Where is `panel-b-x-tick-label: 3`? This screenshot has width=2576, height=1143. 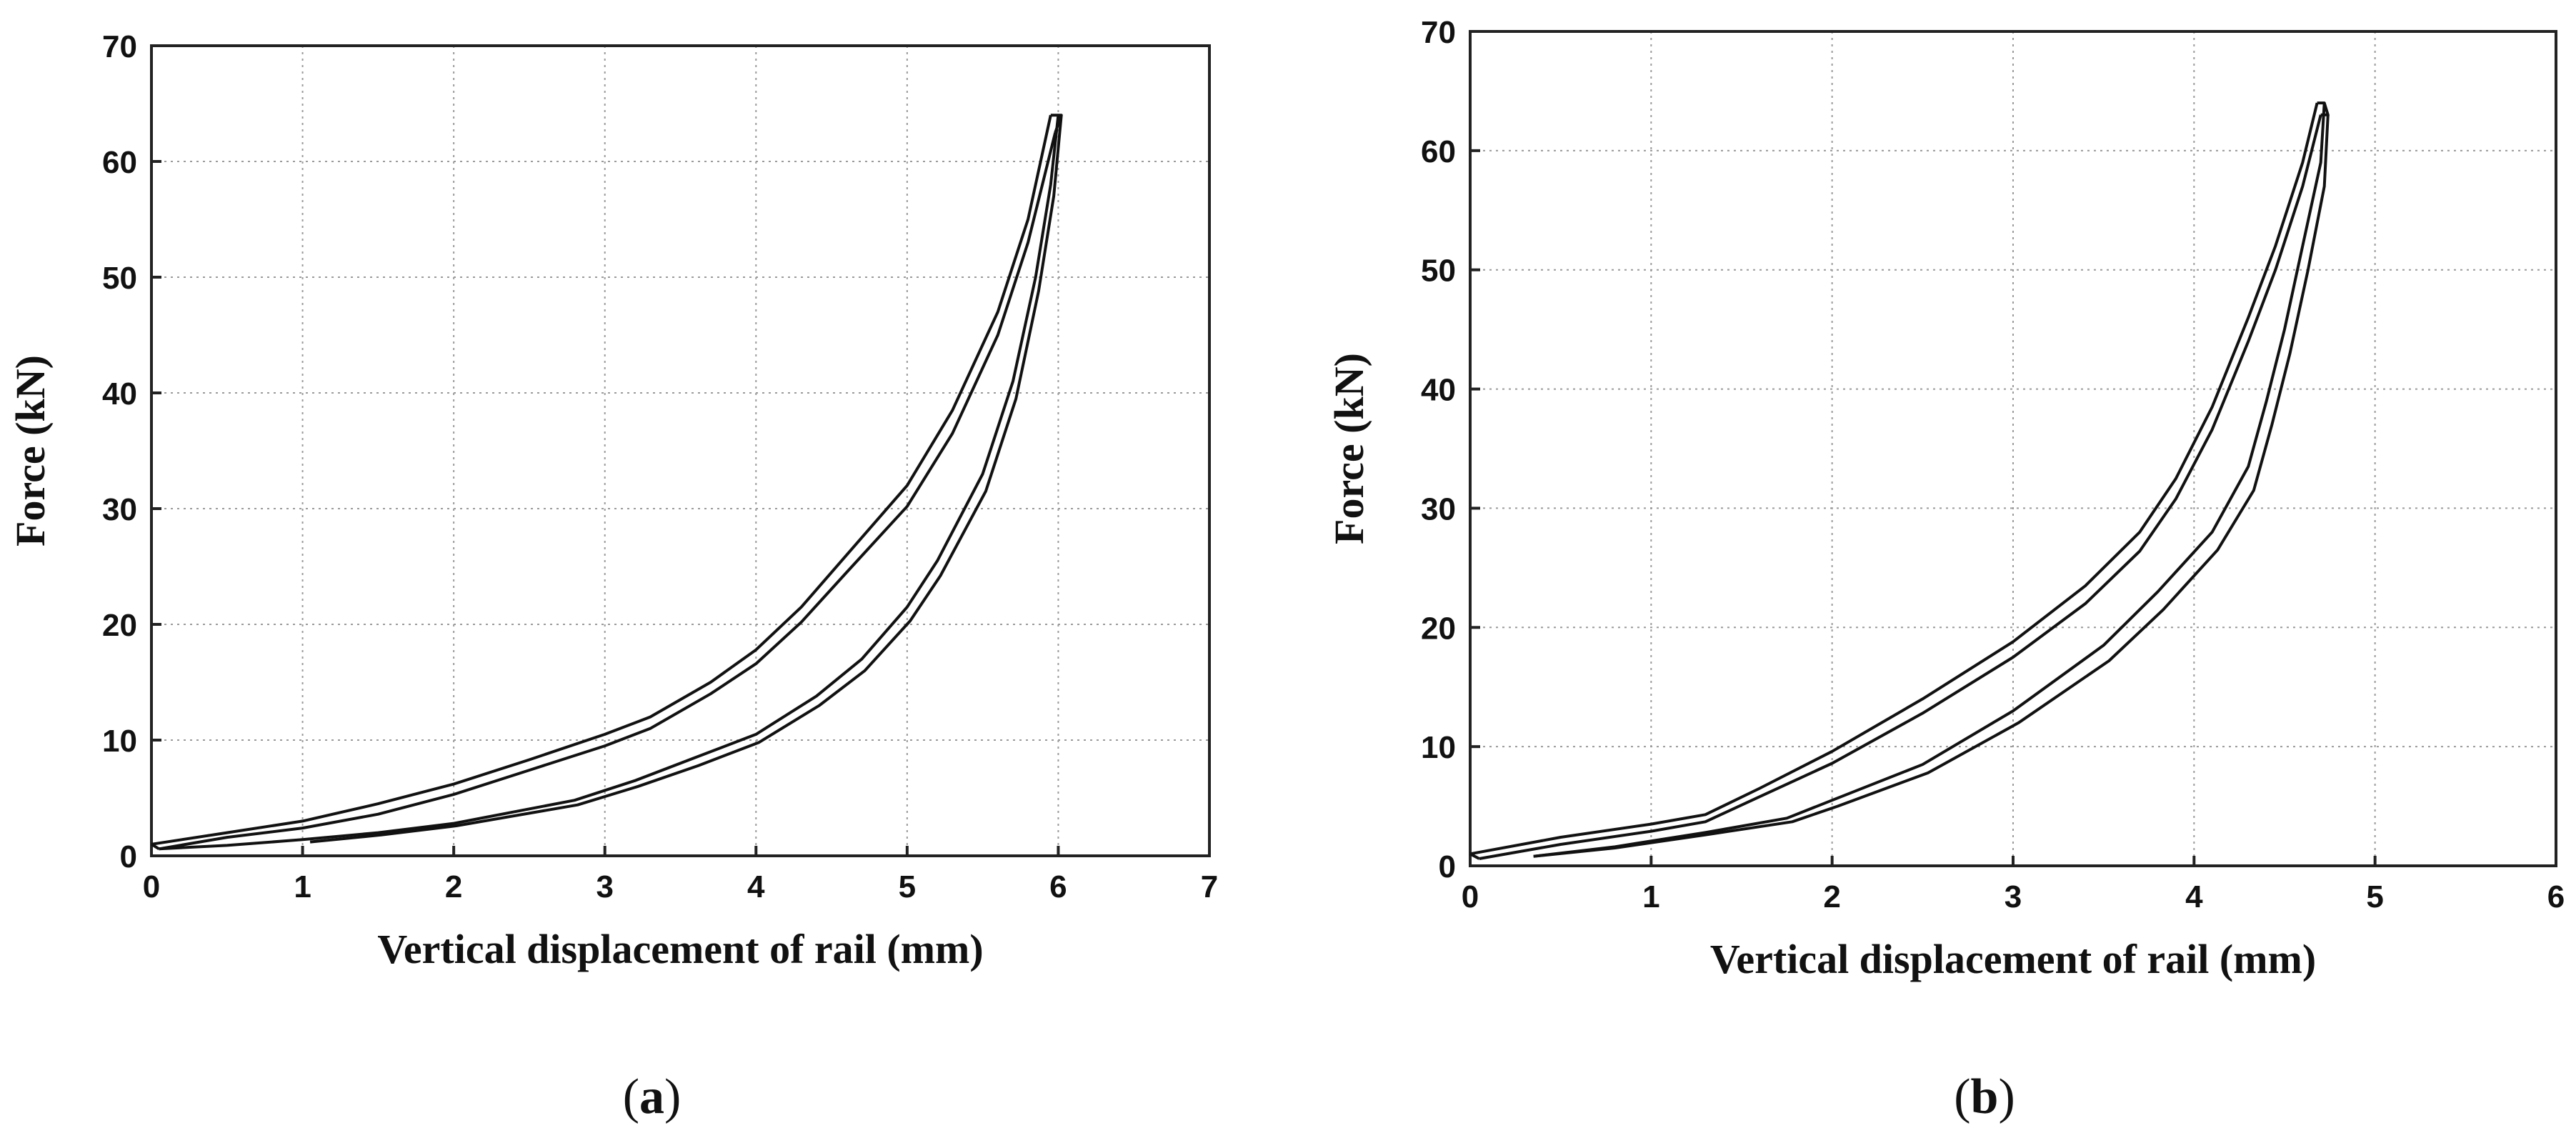
panel-b-x-tick-label: 3 is located at coordinates (2014, 896).